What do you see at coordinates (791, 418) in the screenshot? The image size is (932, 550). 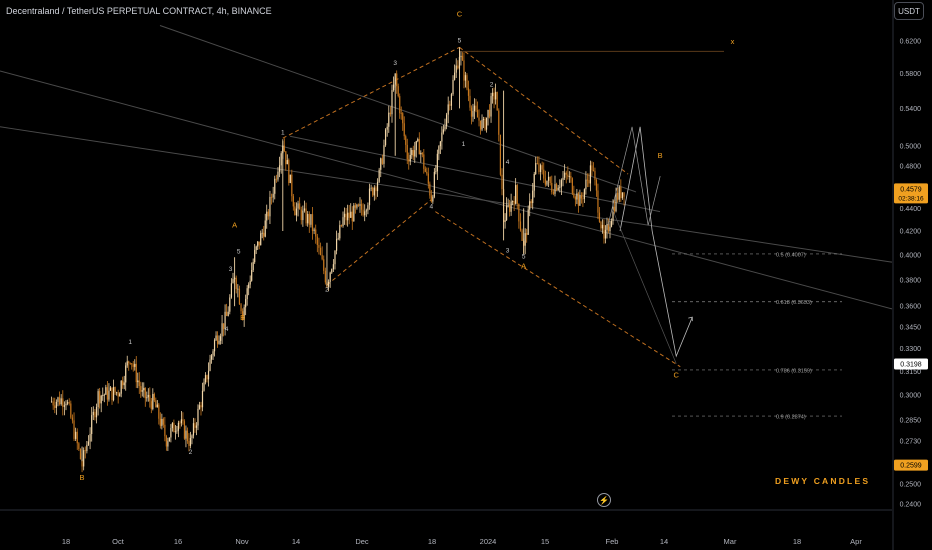 I see `fib-level-label: 0.9 (0.2874)` at bounding box center [791, 418].